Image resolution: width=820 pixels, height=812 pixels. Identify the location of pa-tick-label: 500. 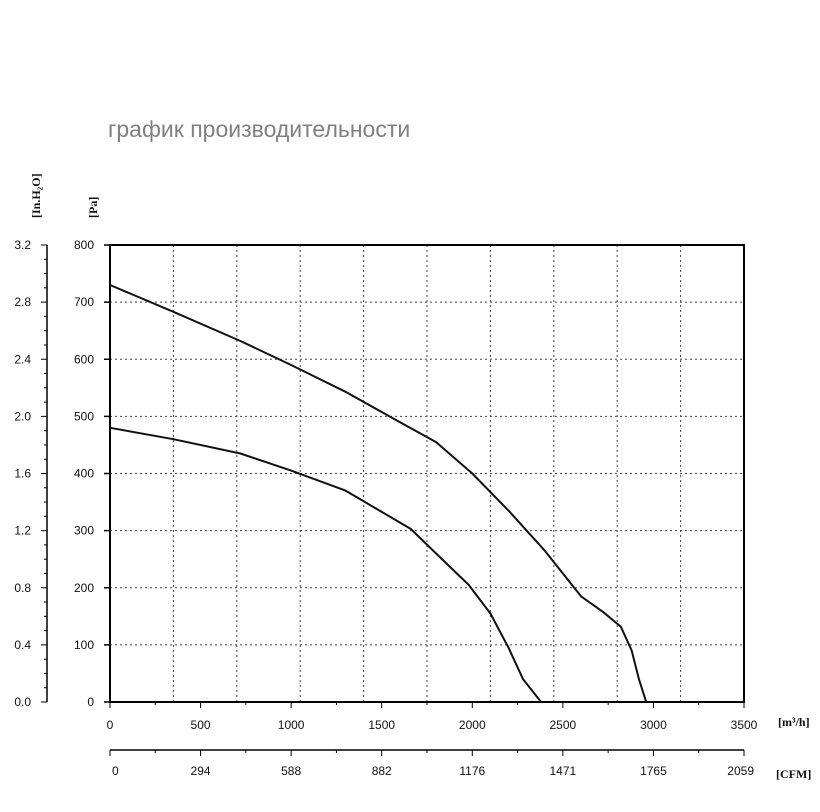
(84, 416).